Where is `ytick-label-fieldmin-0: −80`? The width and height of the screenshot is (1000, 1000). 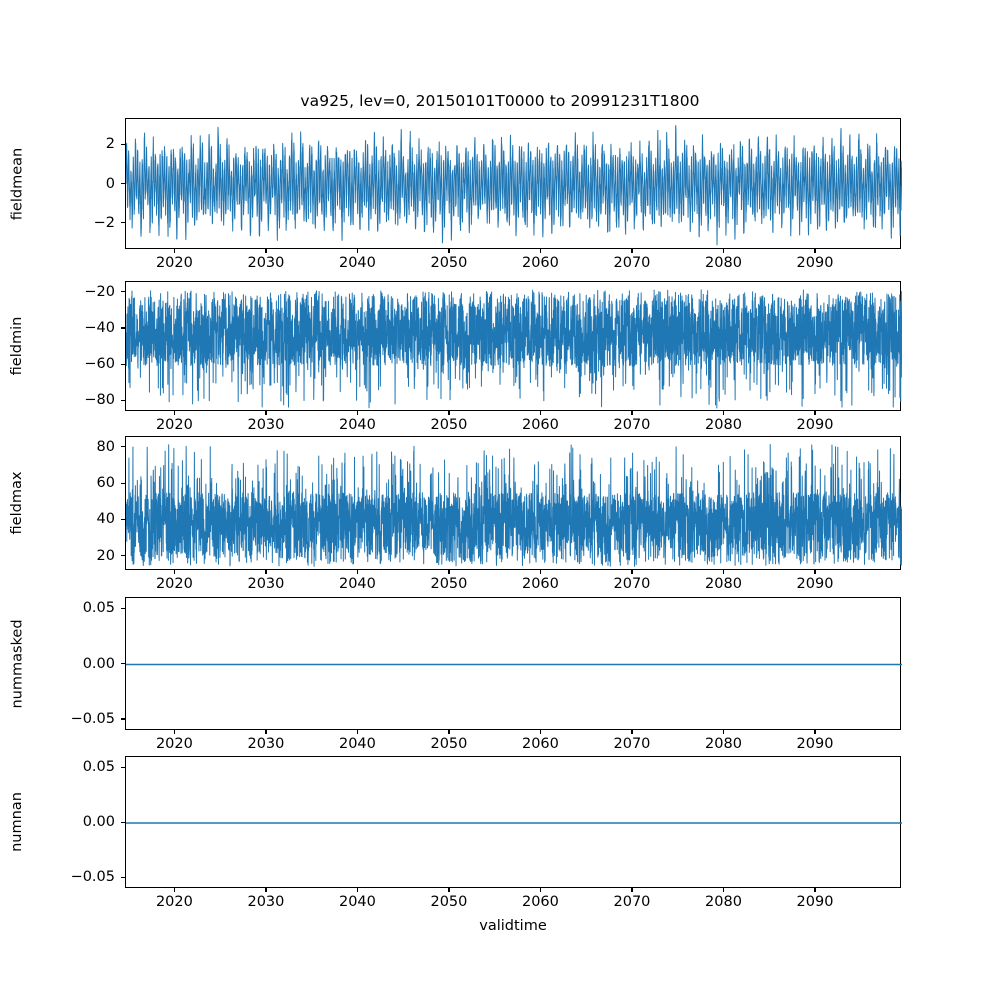
ytick-label-fieldmin-0: −80 is located at coordinates (99, 400).